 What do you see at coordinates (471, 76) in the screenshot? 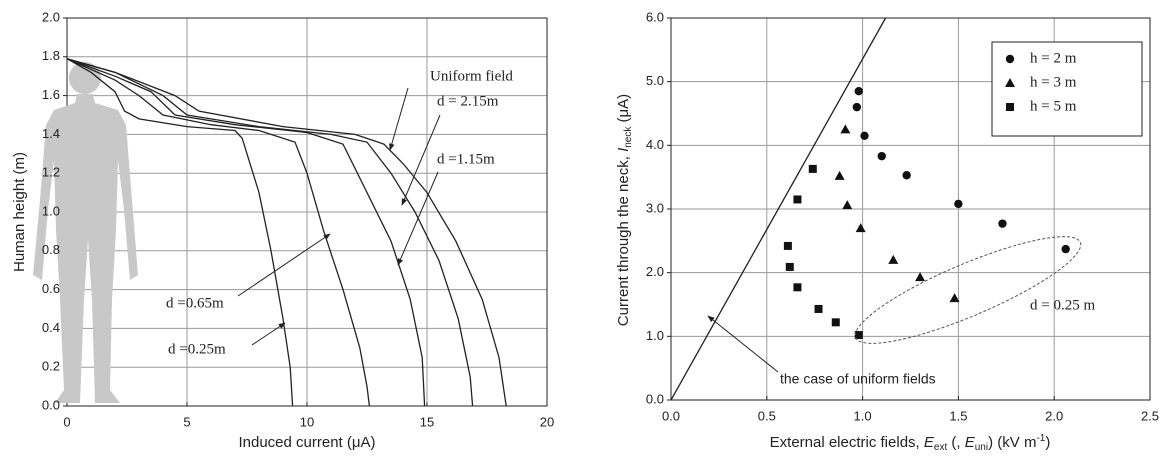
I see `series-label: Uniform field` at bounding box center [471, 76].